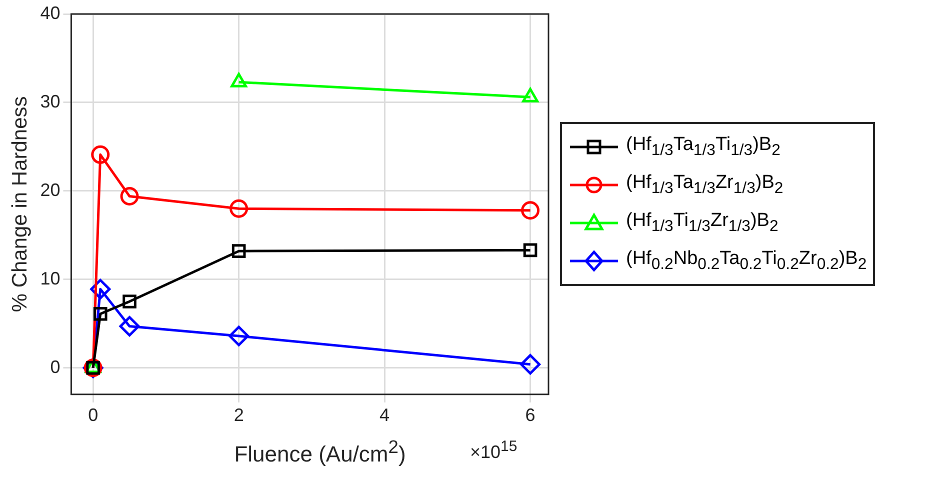 Image resolution: width=938 pixels, height=499 pixels. What do you see at coordinates (385, 415) in the screenshot?
I see `x-tick-label: 4` at bounding box center [385, 415].